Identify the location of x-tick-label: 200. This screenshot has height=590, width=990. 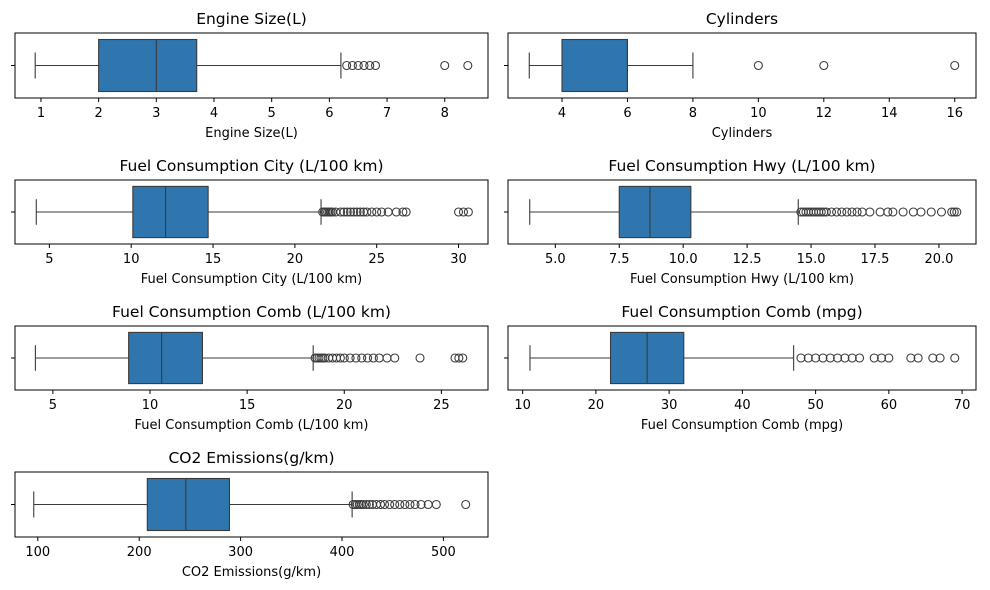
(139, 552).